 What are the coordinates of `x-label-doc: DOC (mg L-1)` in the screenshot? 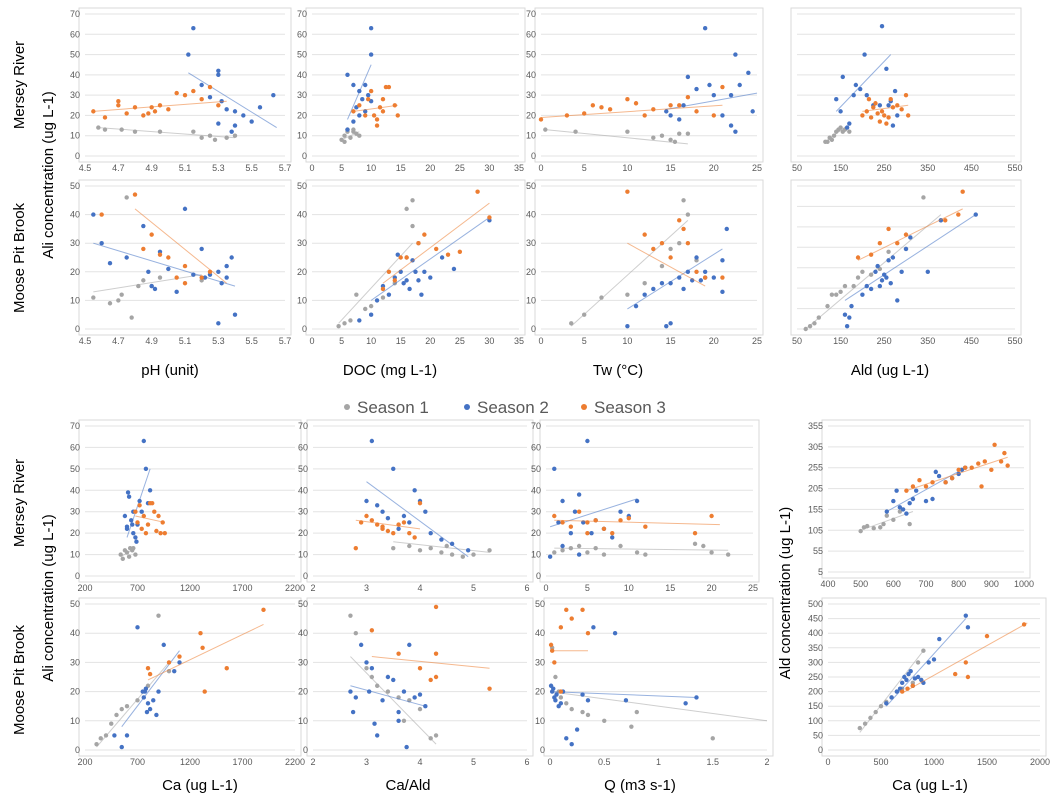 It's located at (390, 370).